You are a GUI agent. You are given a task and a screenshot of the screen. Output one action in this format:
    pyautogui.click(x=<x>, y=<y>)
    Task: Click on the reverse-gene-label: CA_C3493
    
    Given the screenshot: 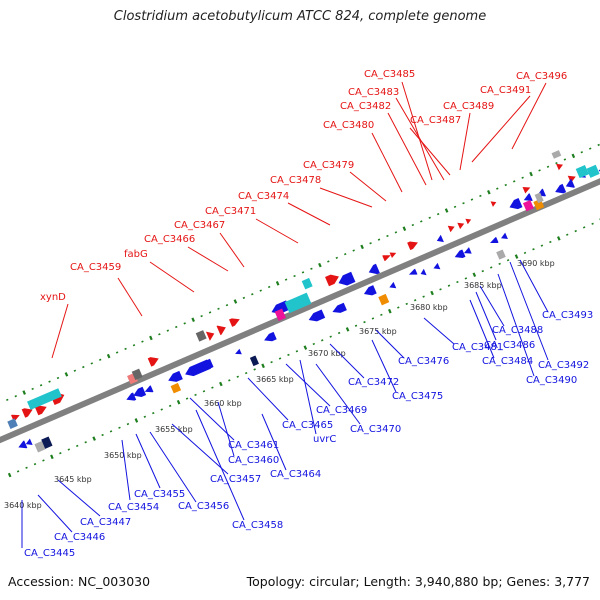 What is the action you would take?
    pyautogui.click(x=567, y=315)
    